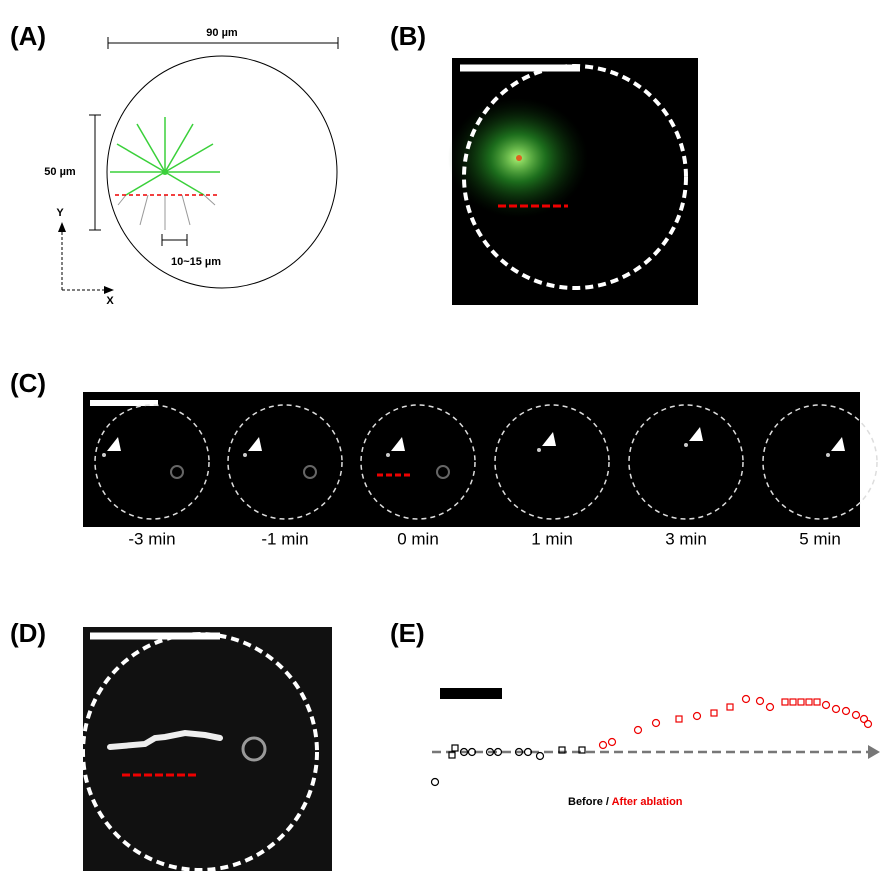 This screenshot has height=876, width=881. I want to click on scale-bar, so click(471, 693).